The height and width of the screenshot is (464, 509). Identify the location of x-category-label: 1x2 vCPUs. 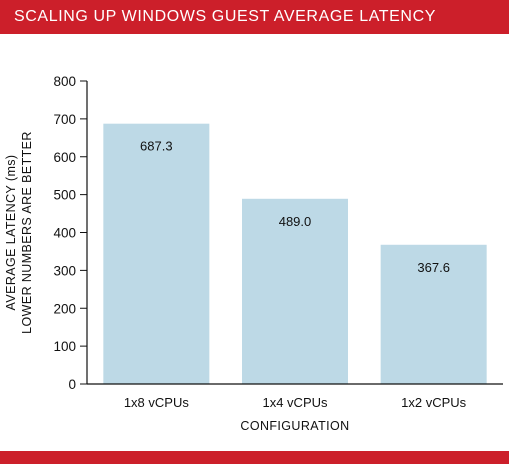
(434, 402).